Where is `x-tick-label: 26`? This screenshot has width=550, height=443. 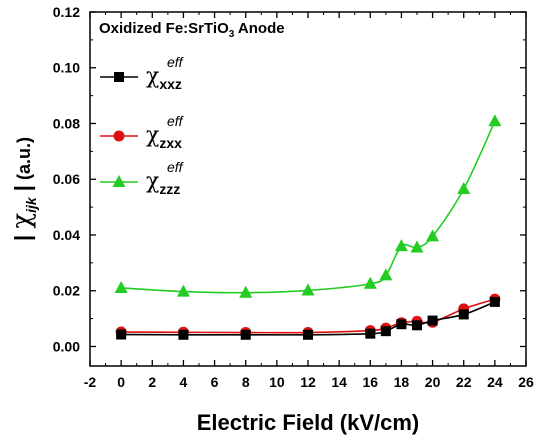
x-tick-label: 26 is located at coordinates (526, 382).